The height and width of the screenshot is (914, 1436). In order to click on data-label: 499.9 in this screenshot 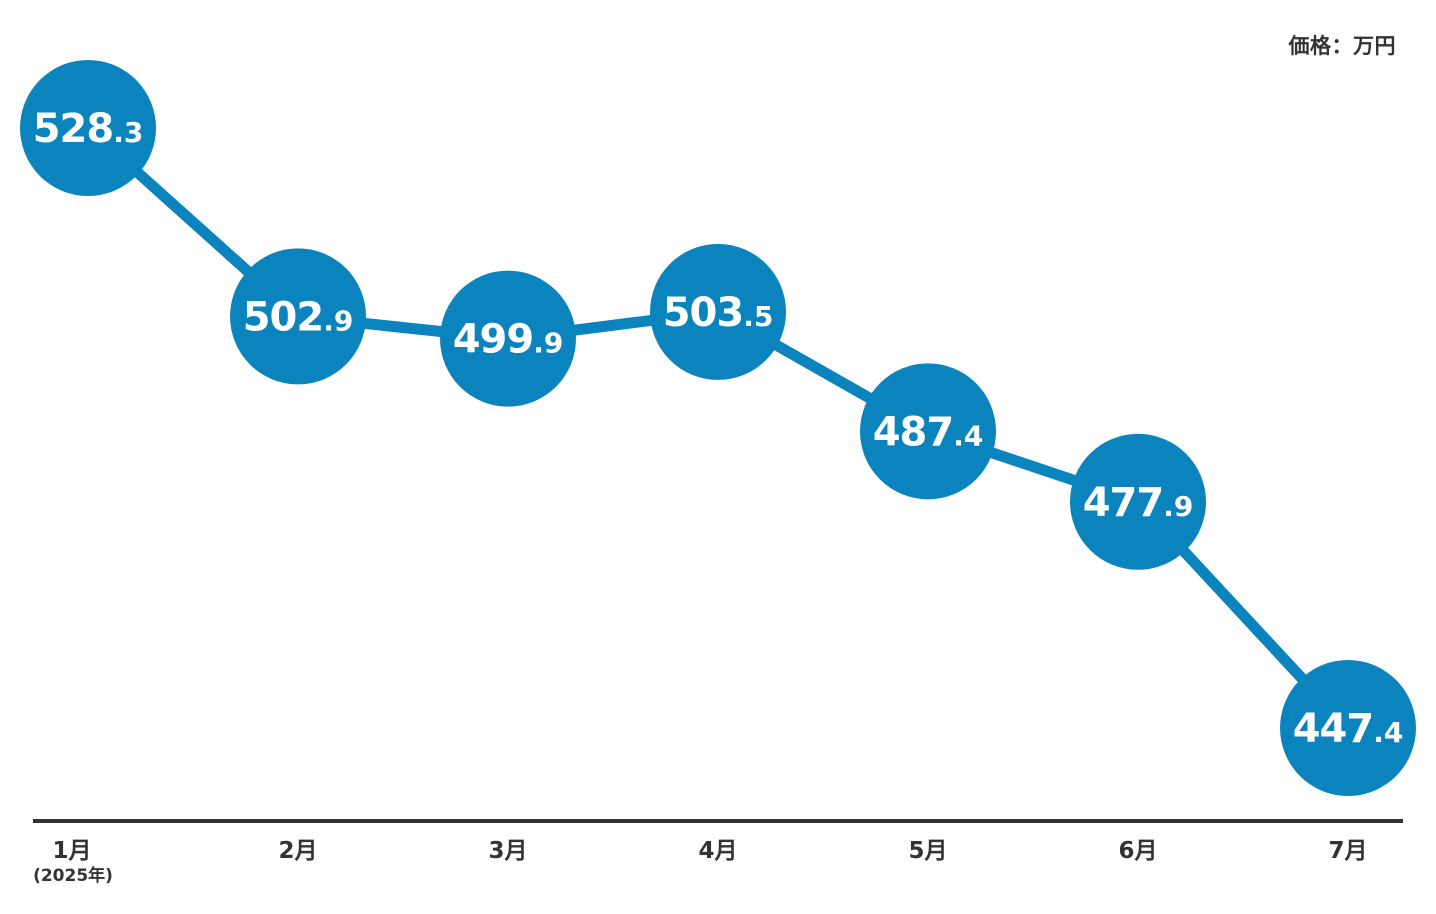, I will do `click(508, 340)`.